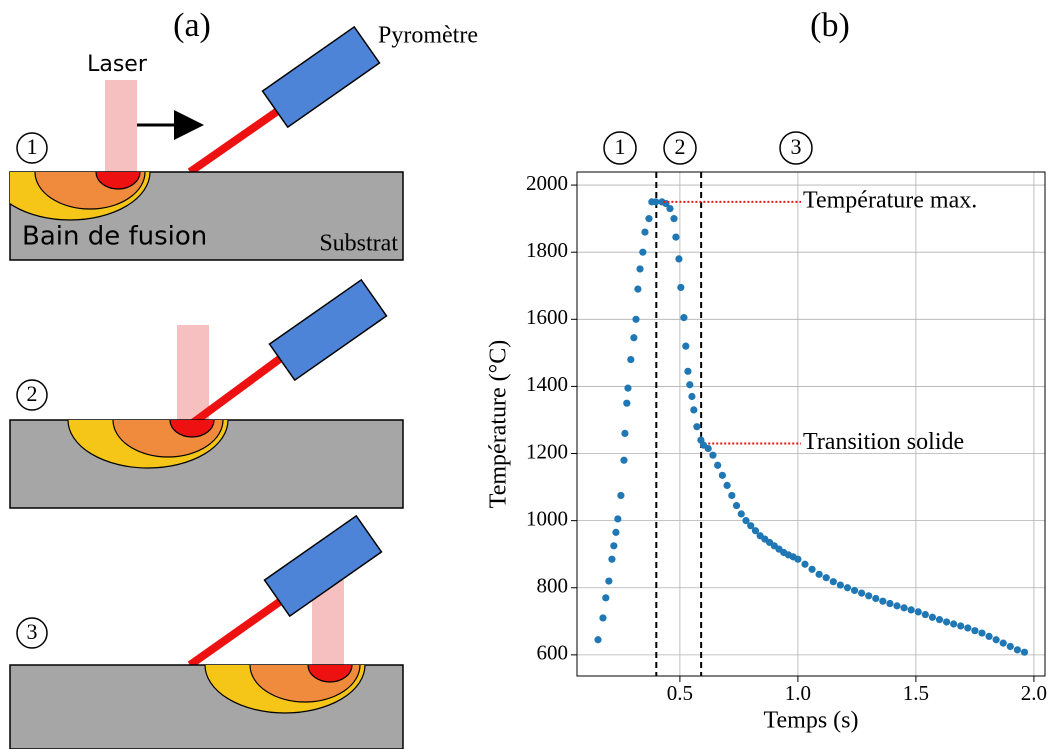 This screenshot has height=749, width=1051. Describe the element at coordinates (499, 424) in the screenshot. I see `y-axis-label: Température (°C)` at that location.